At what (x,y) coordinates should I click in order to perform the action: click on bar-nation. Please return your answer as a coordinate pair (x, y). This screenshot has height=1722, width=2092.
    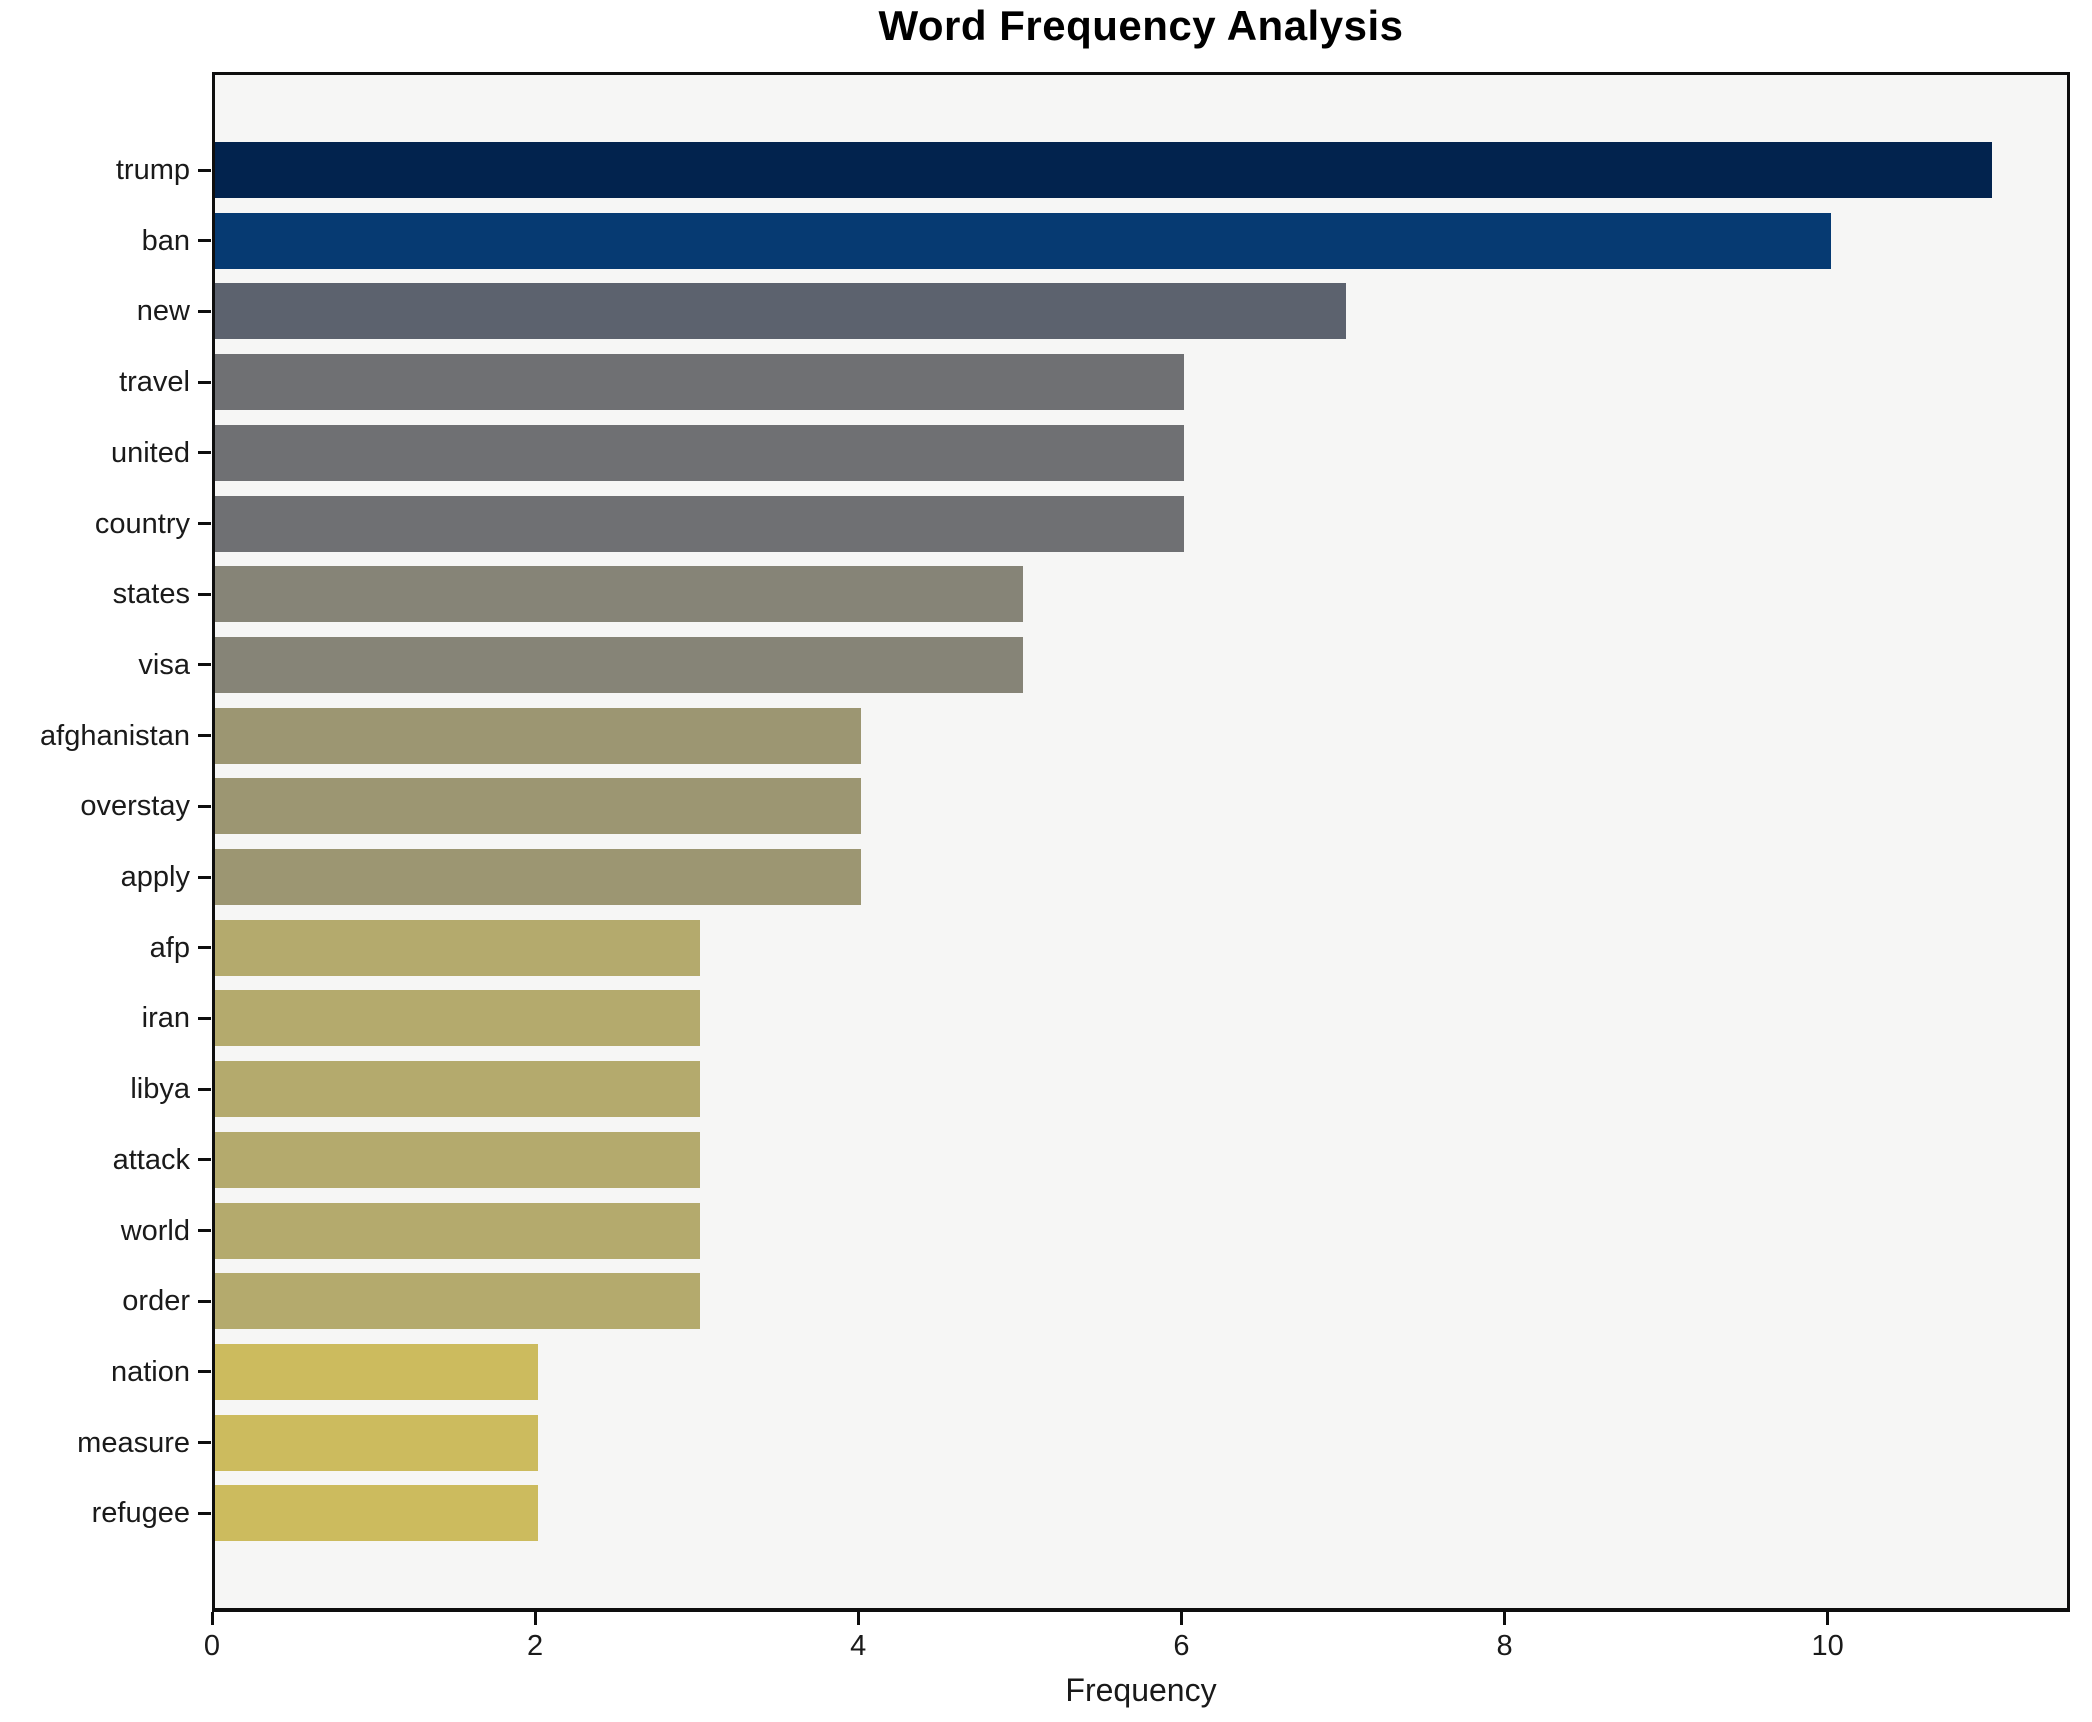
    Looking at the image, I should click on (377, 1371).